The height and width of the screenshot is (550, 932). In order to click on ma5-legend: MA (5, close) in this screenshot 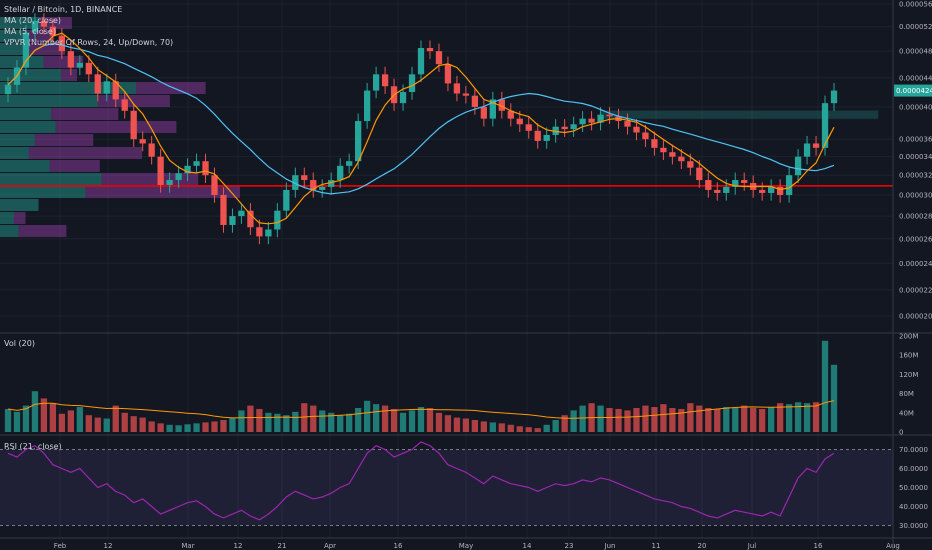, I will do `click(30, 31)`.